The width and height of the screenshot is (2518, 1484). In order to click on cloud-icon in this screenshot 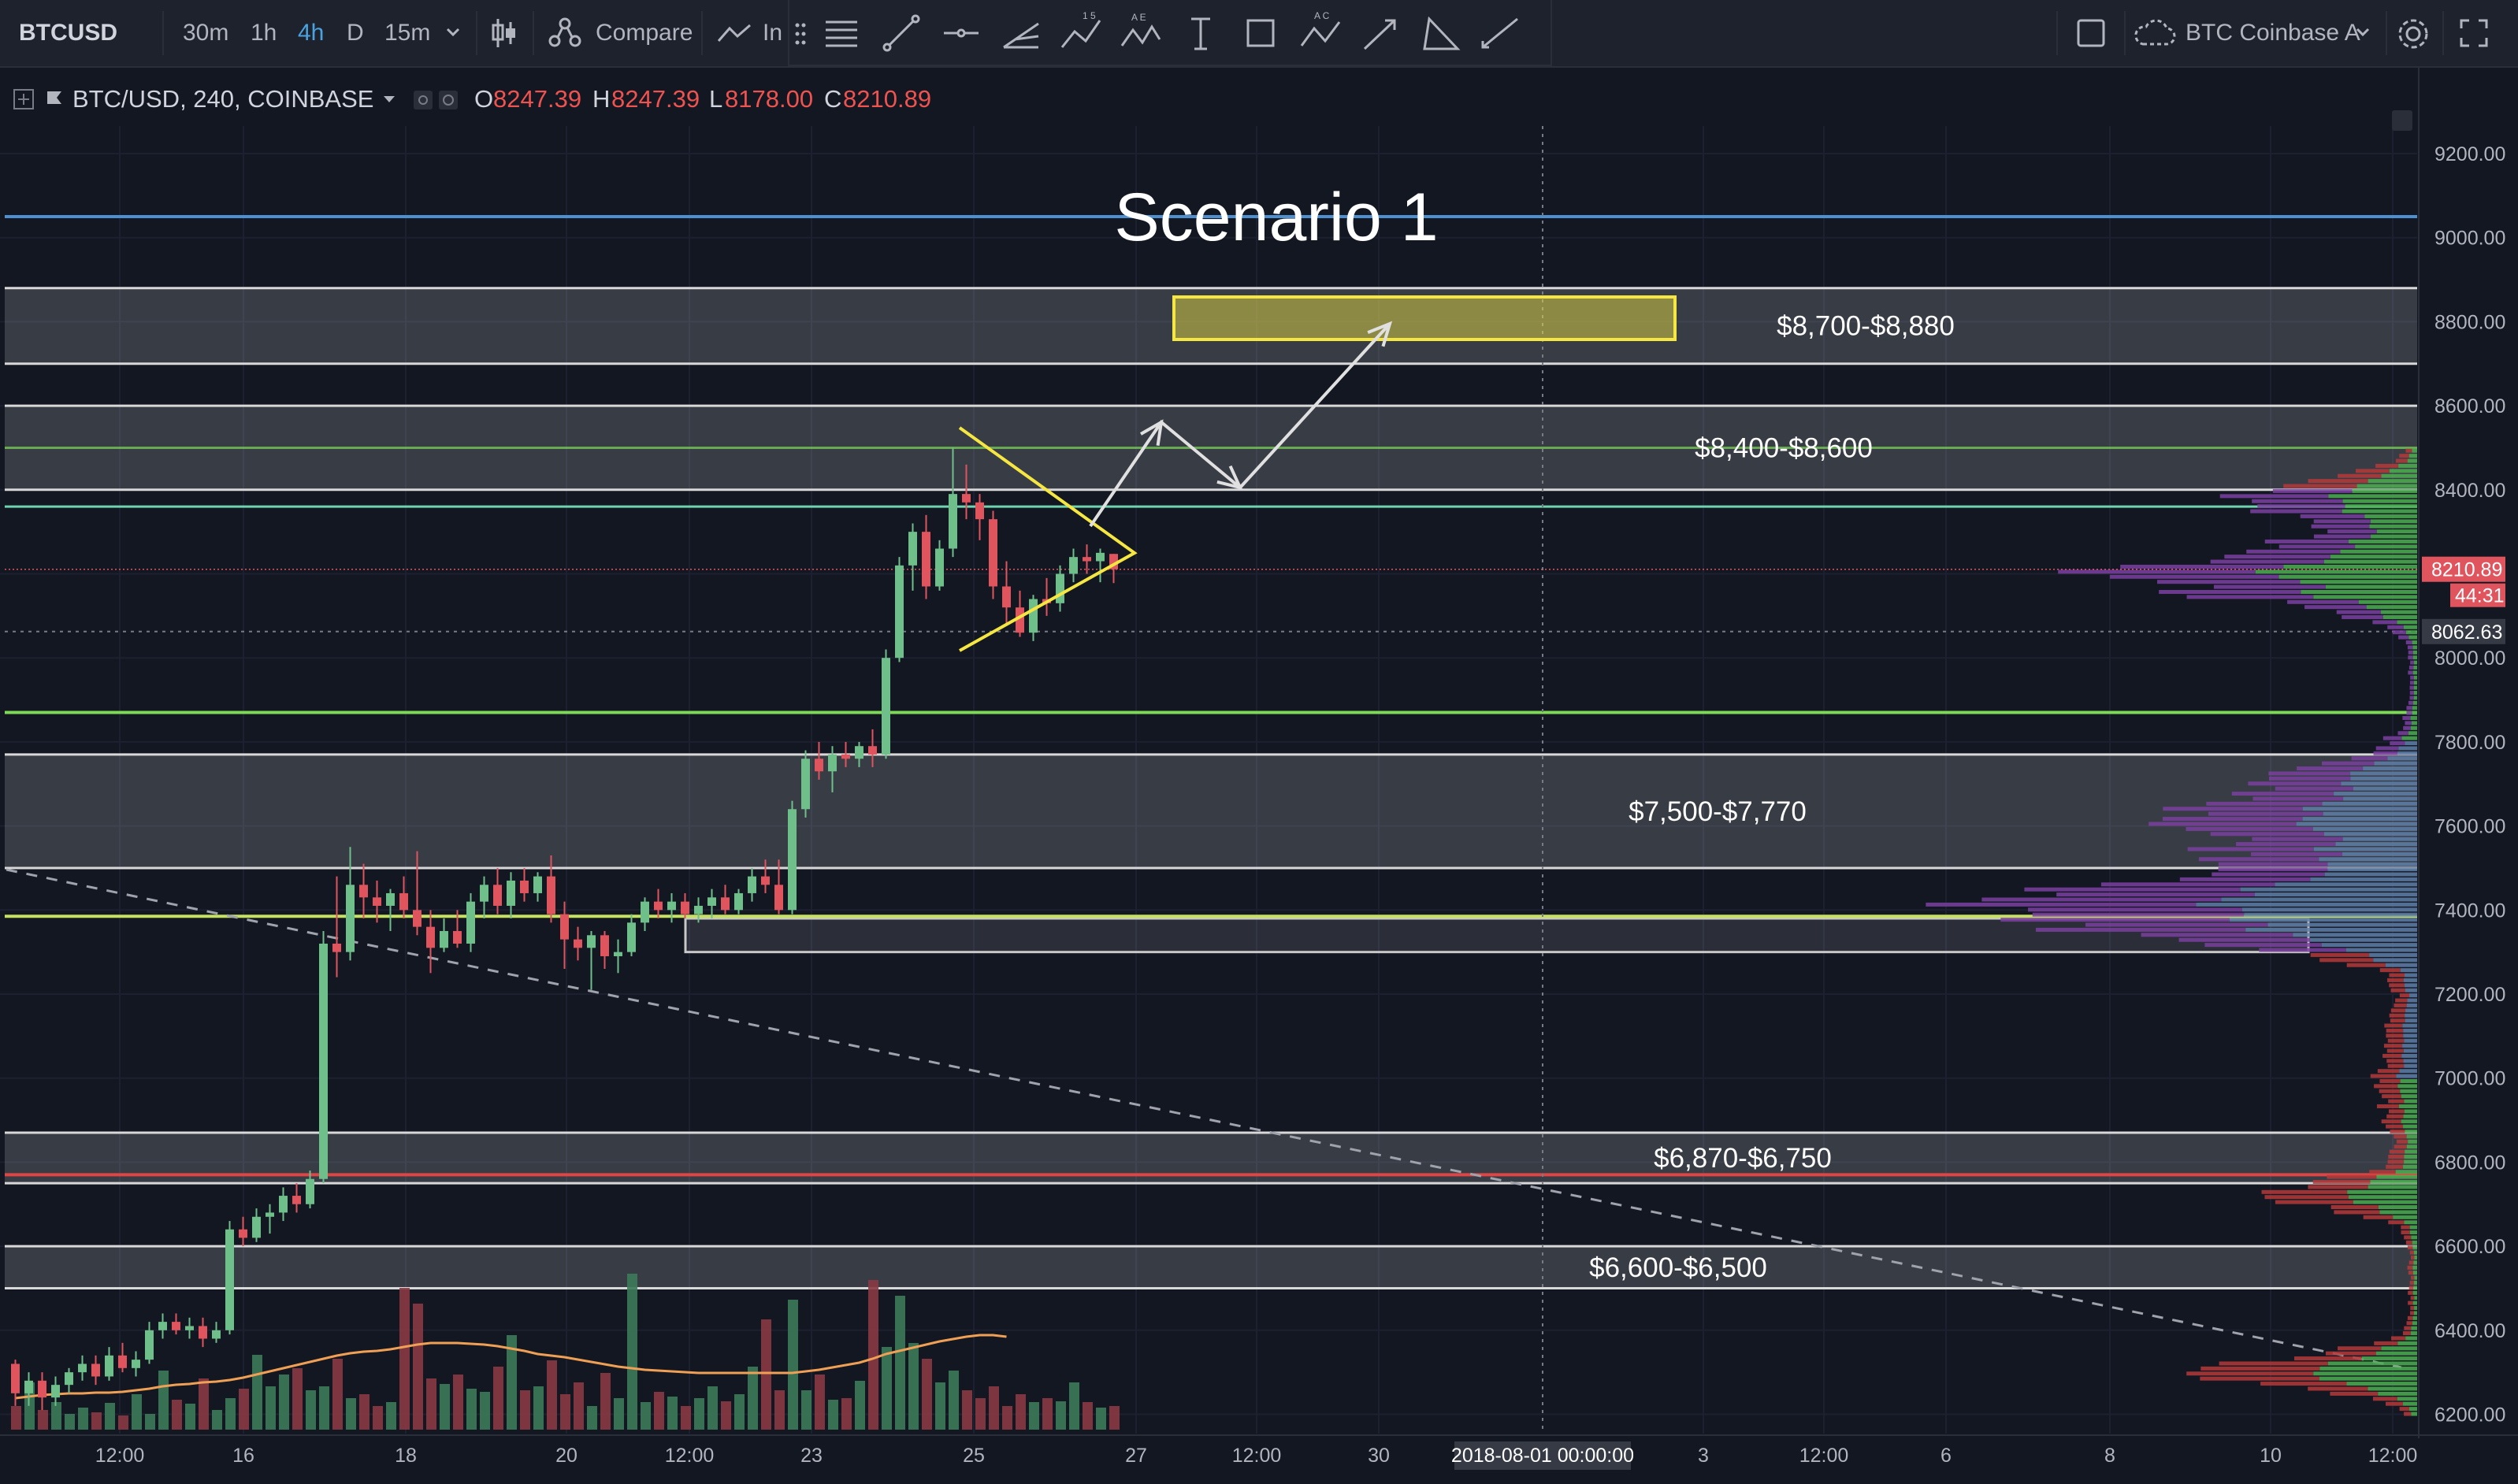, I will do `click(2154, 33)`.